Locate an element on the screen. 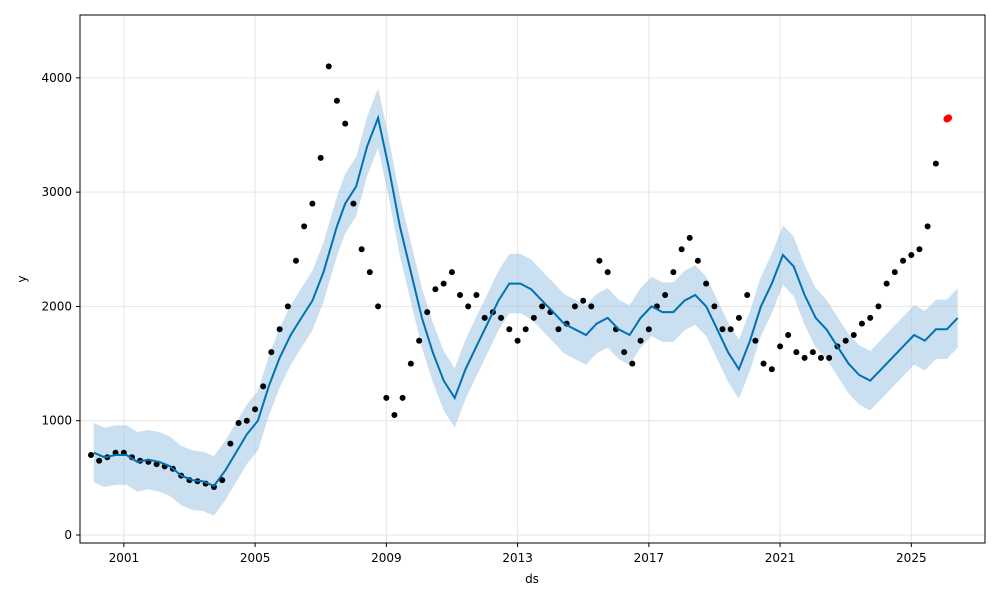 Image resolution: width=1000 pixels, height=600 pixels. future-point is located at coordinates (949, 118).